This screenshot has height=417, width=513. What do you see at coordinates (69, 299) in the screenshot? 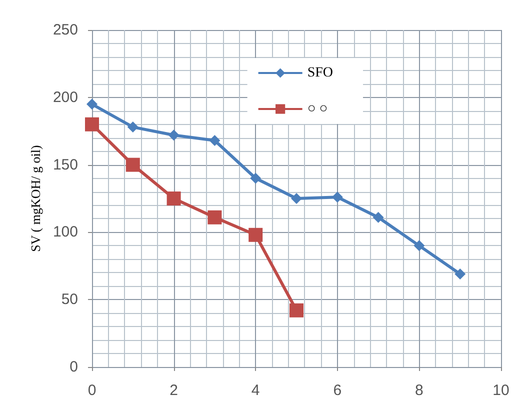
I see `y-tick-label: 50` at bounding box center [69, 299].